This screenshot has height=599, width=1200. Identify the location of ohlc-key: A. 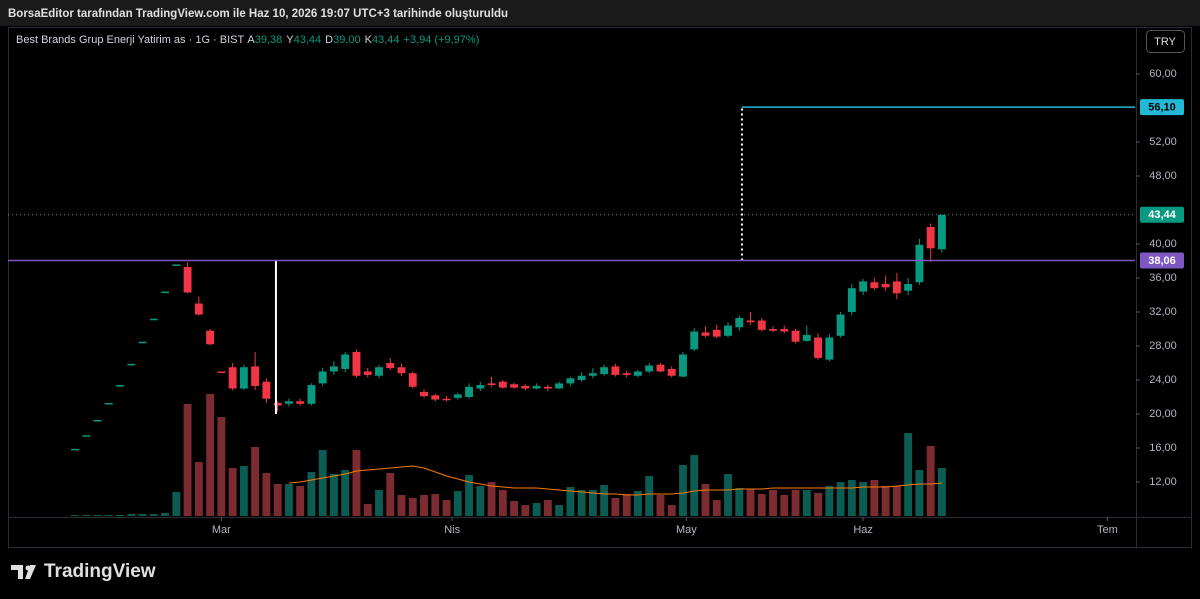
(251, 40).